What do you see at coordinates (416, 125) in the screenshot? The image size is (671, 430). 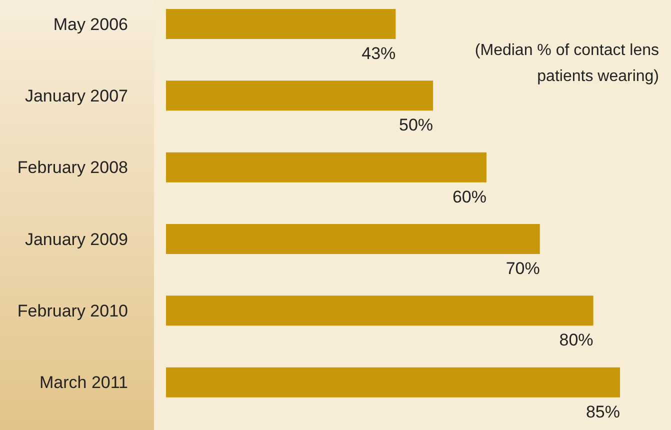 I see `data-label: 50%` at bounding box center [416, 125].